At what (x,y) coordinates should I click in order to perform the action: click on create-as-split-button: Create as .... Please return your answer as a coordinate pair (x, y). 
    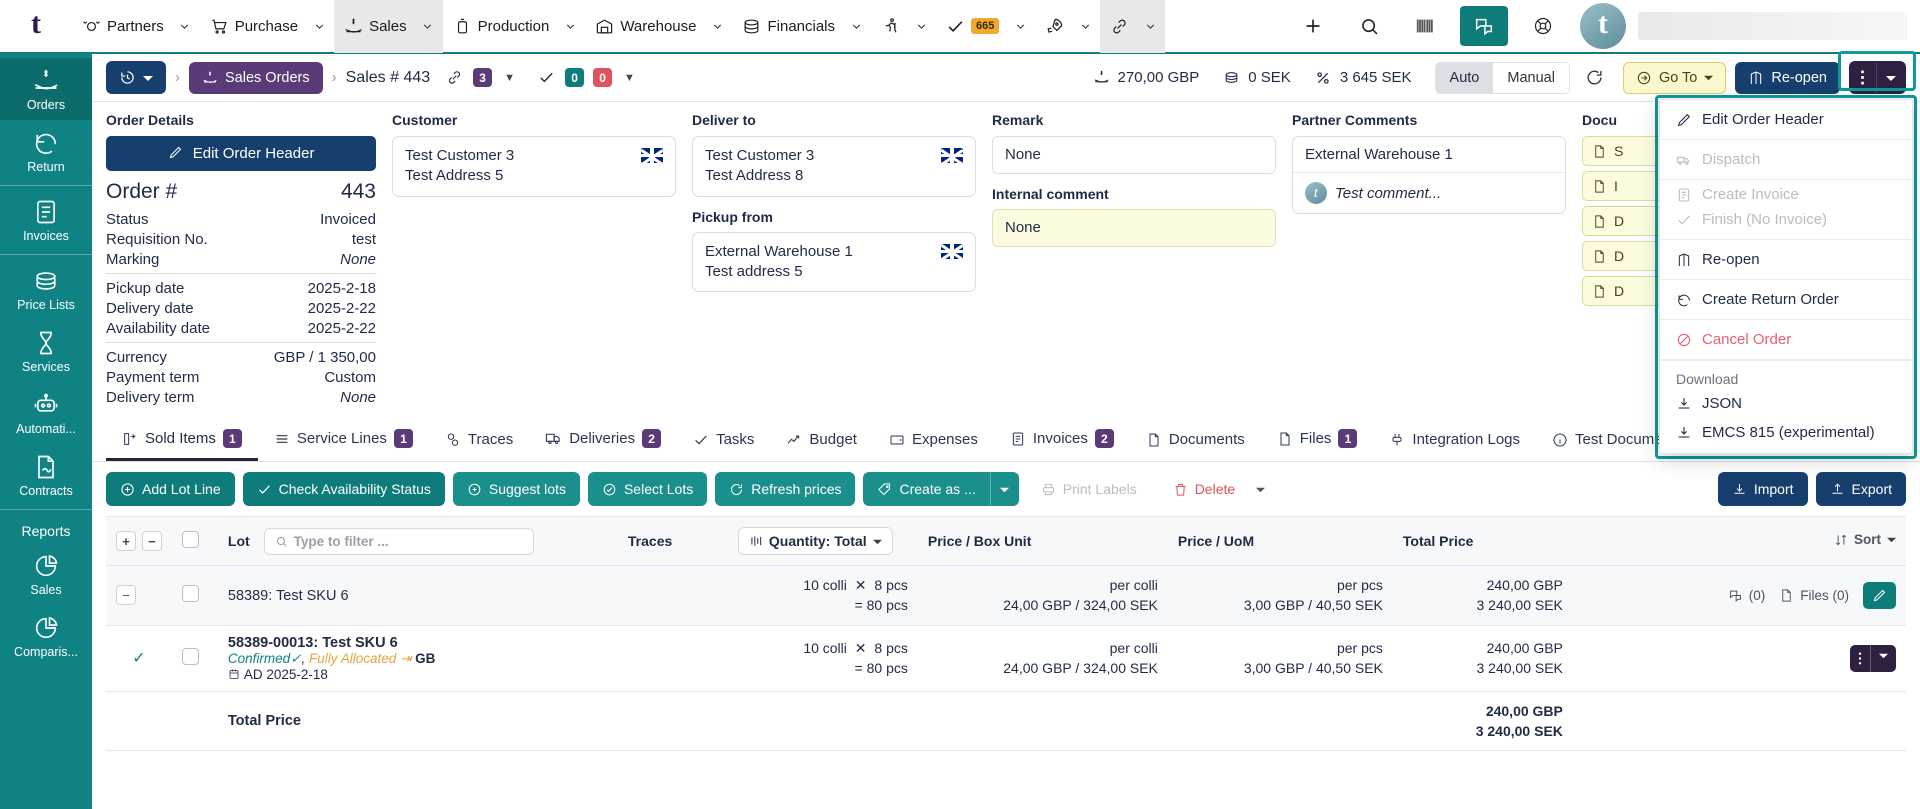
    Looking at the image, I should click on (941, 489).